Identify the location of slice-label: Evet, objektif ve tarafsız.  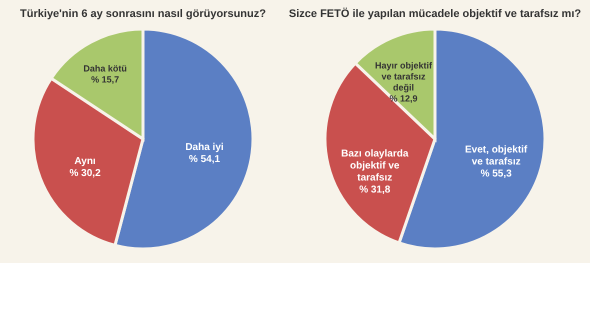
(496, 156).